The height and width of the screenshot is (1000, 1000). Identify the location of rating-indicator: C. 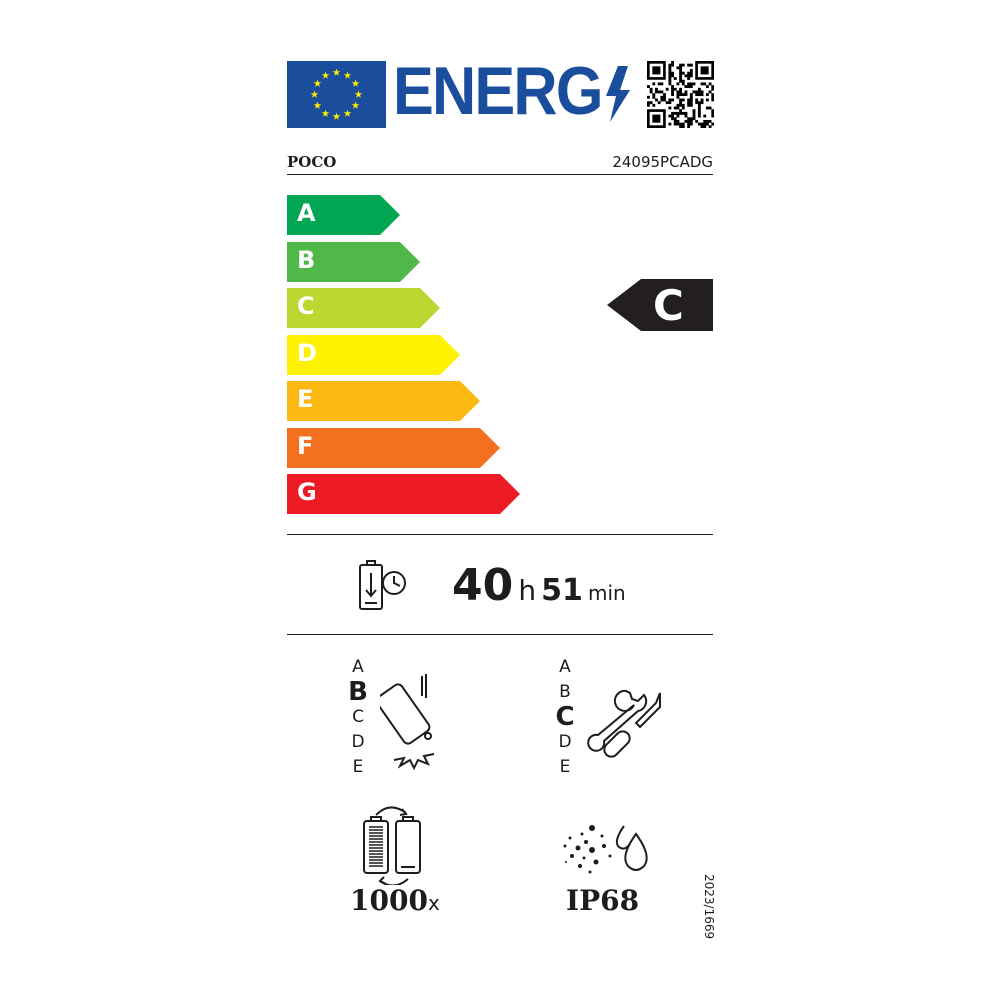
(660, 305).